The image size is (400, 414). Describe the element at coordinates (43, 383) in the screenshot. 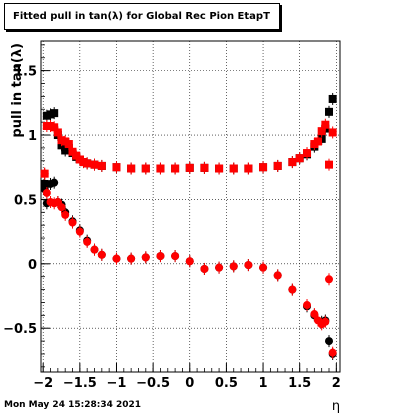

I see `x-tick-label: −2` at that location.